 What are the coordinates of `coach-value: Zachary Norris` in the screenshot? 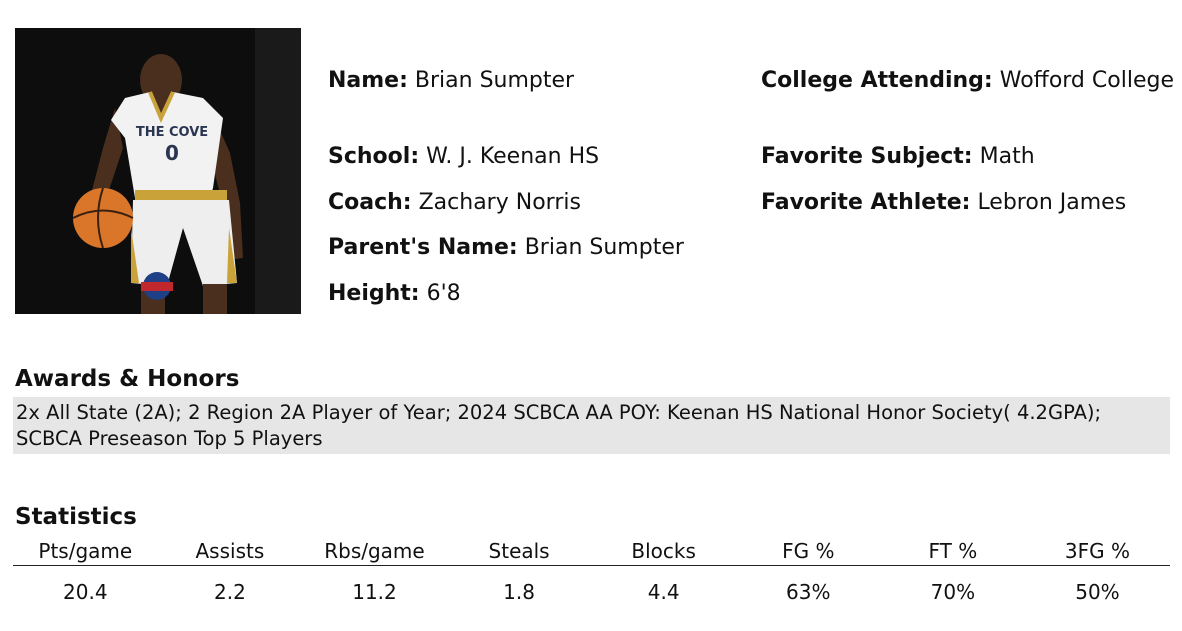 It's located at (499, 202).